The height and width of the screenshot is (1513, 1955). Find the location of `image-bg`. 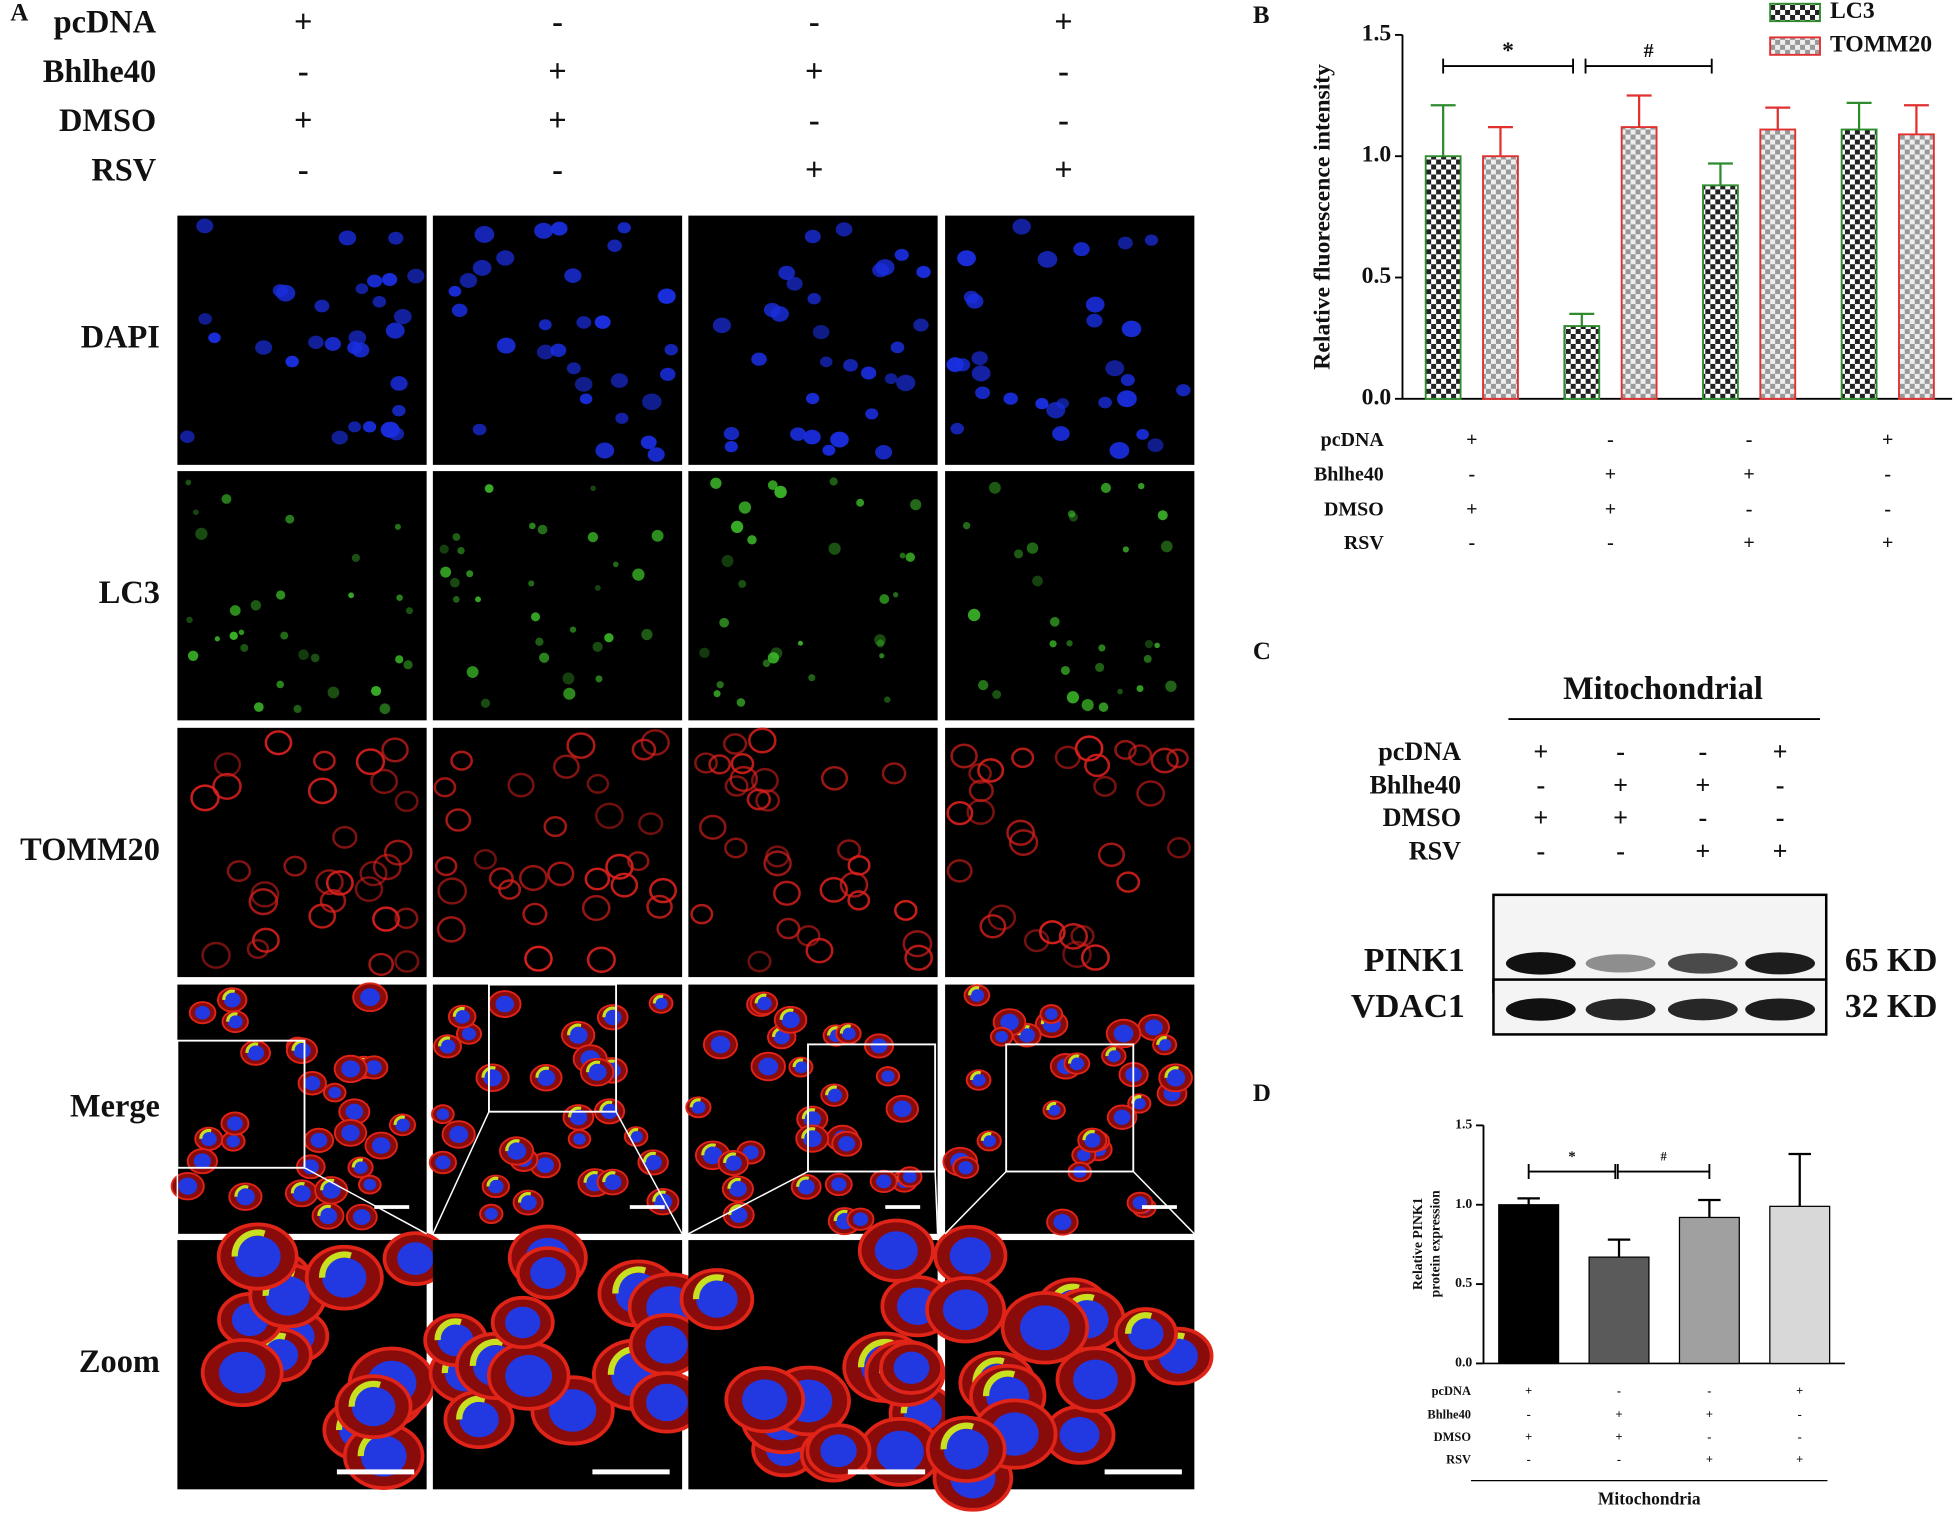

image-bg is located at coordinates (302, 596).